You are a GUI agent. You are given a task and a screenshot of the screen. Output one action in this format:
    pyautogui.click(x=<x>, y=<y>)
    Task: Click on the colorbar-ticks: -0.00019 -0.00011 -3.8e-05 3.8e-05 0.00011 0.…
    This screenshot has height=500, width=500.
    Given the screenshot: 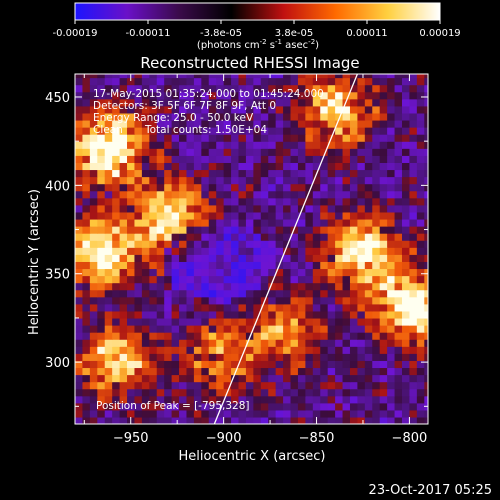 What is the action you would take?
    pyautogui.click(x=257, y=29)
    